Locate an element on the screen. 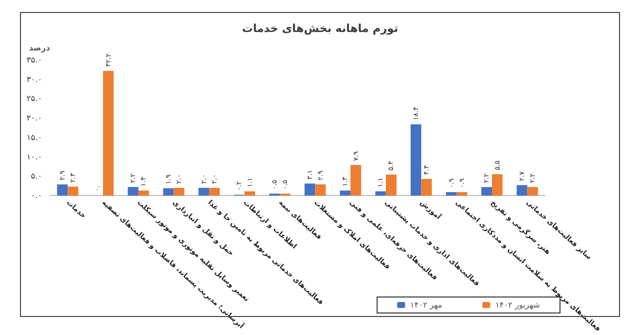 The image size is (640, 335). legend-label: شهریور ۱۴۰۲ is located at coordinates (517, 305).